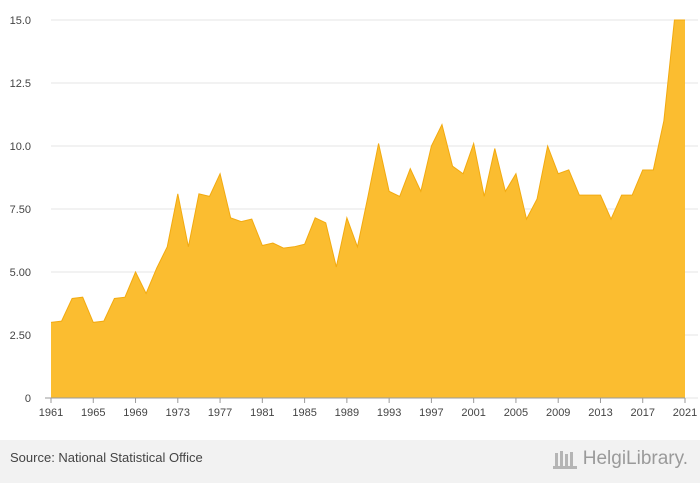 The image size is (700, 483). I want to click on x-tick-label: 2001, so click(473, 413).